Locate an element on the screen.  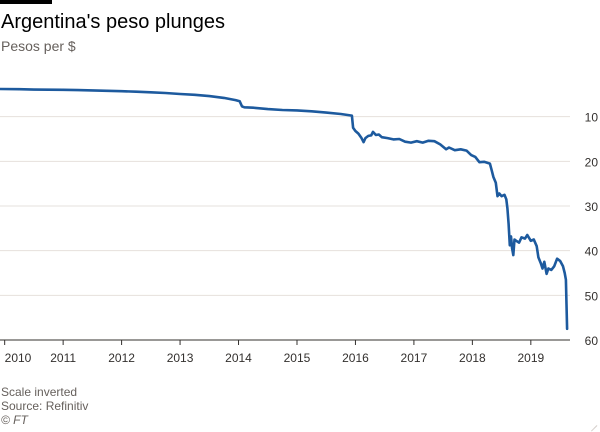
y-tick-label: 50 is located at coordinates (592, 296).